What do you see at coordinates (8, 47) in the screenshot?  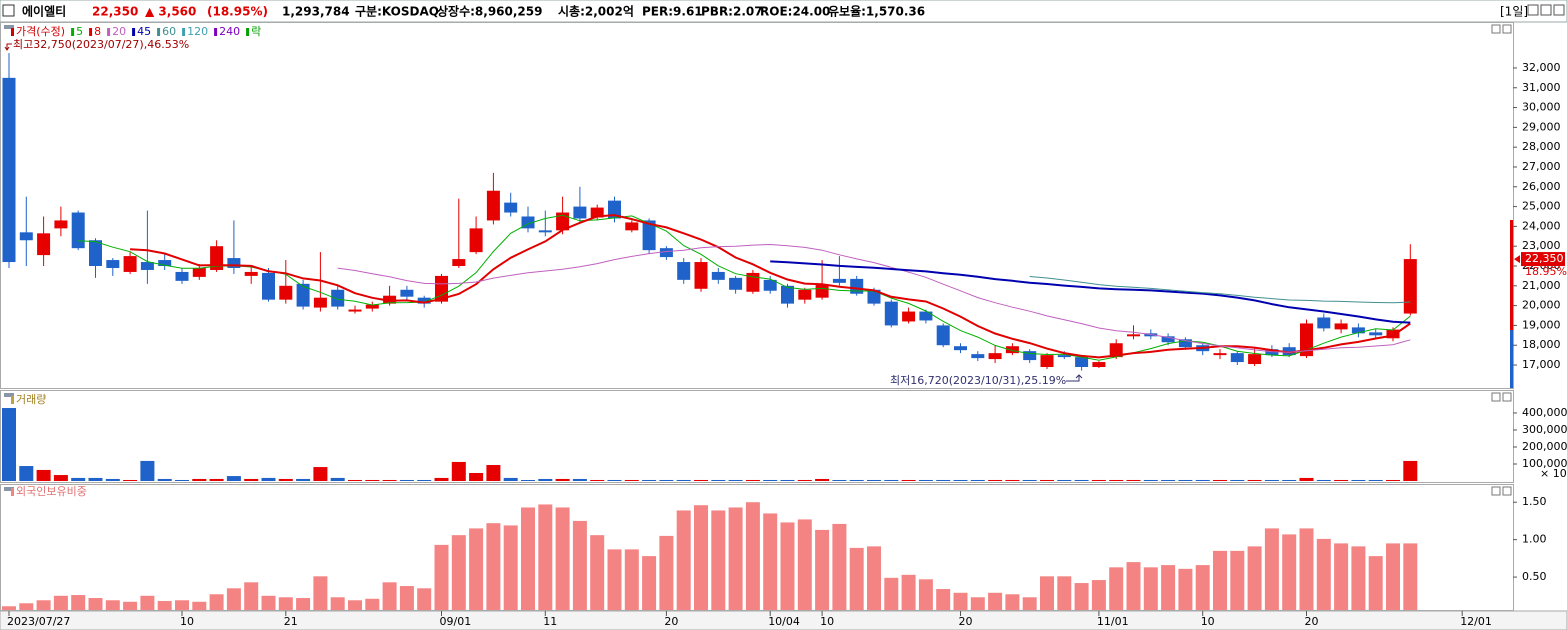 I see `high-arrow` at bounding box center [8, 47].